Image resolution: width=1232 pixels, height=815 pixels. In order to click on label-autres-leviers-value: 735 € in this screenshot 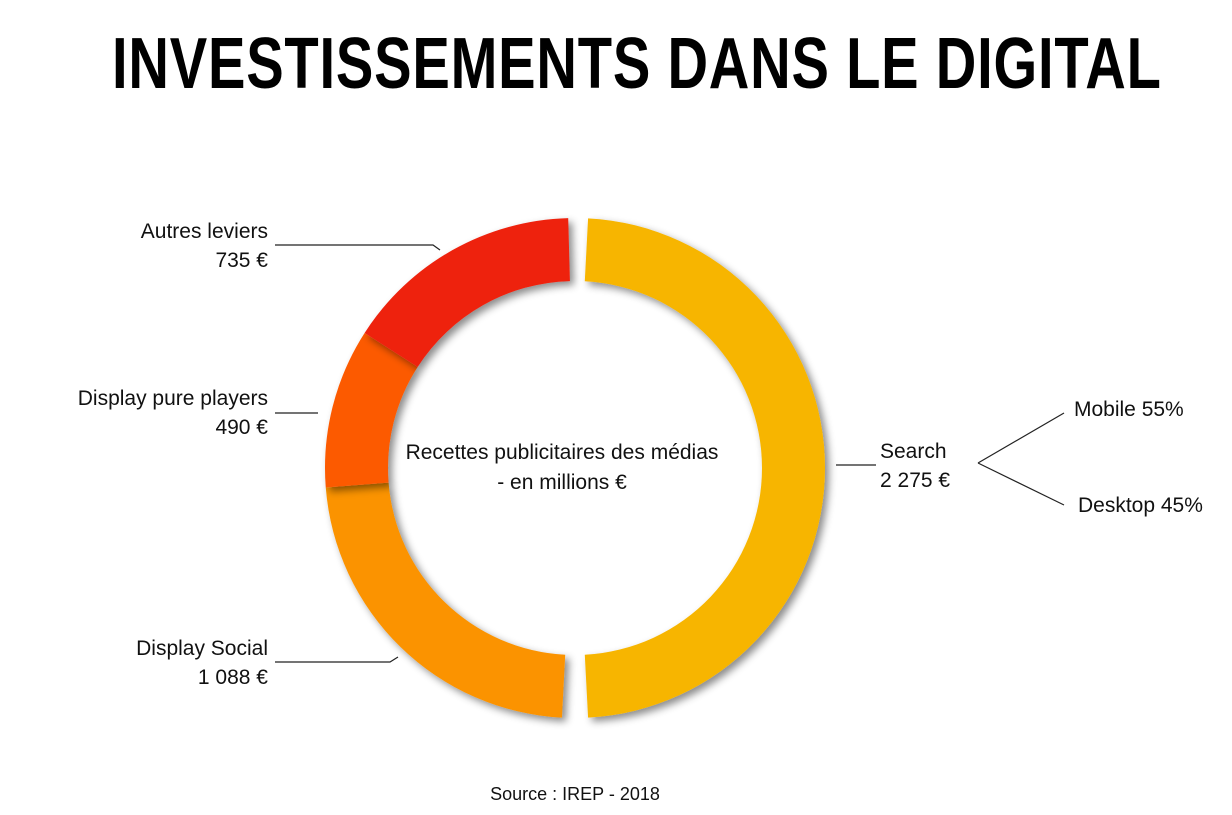, I will do `click(241, 260)`.